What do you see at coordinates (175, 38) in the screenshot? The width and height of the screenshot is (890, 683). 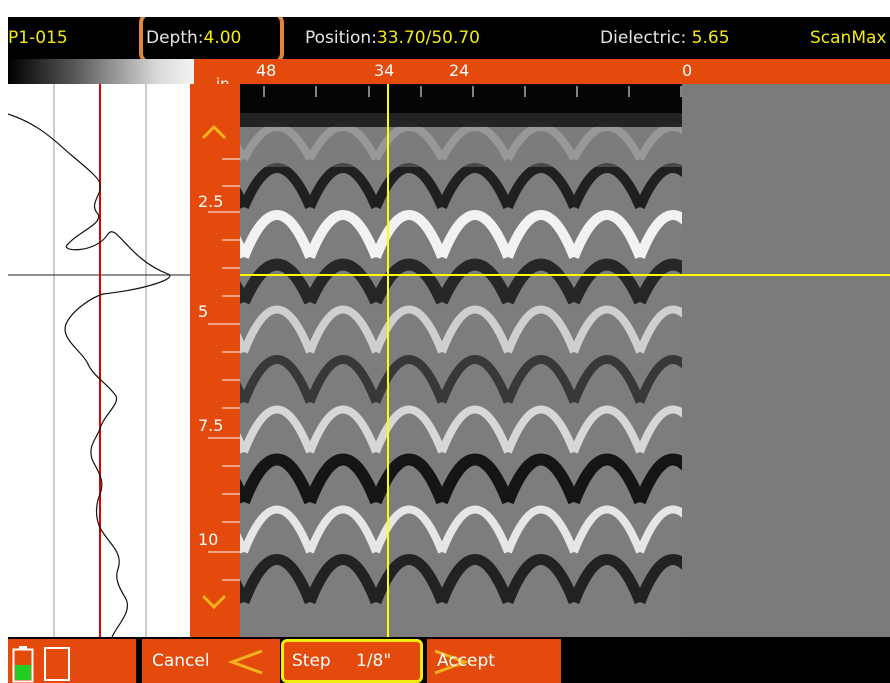 I see `depth-label: Depth:` at bounding box center [175, 38].